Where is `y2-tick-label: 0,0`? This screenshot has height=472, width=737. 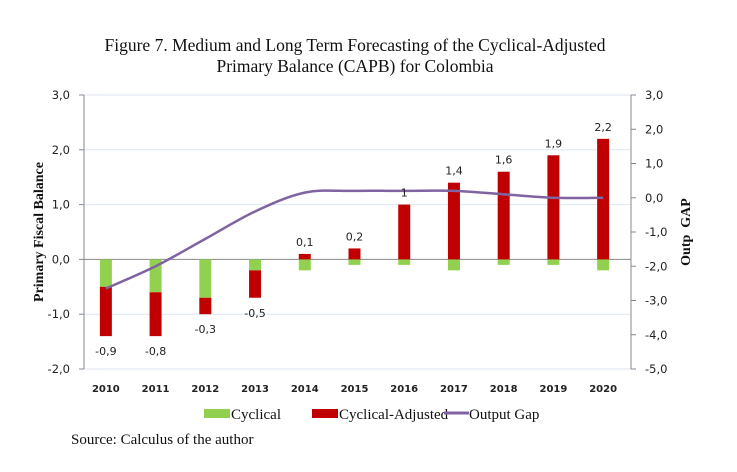 y2-tick-label: 0,0 is located at coordinates (654, 198).